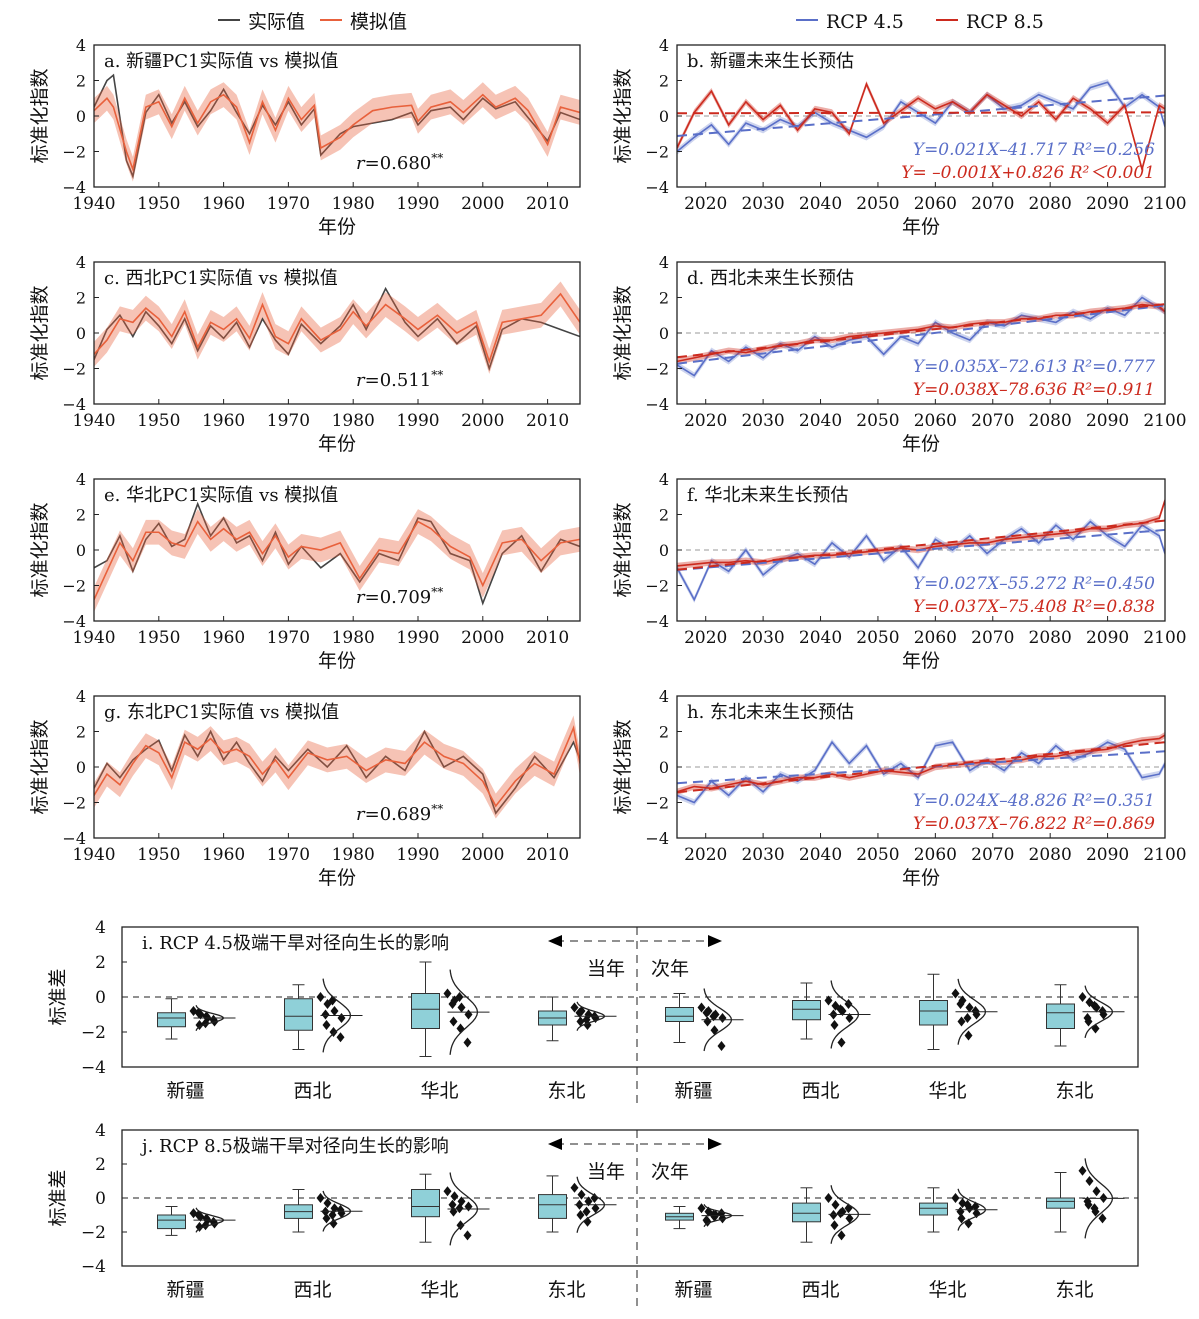 The image size is (1199, 1319). I want to click on fit-equation-0: Y=0.035X–72.613 R²=0.777, so click(1034, 367).